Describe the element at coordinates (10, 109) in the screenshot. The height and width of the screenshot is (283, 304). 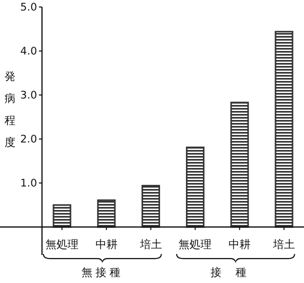
I see `y-axis-title: 発病程度` at that location.